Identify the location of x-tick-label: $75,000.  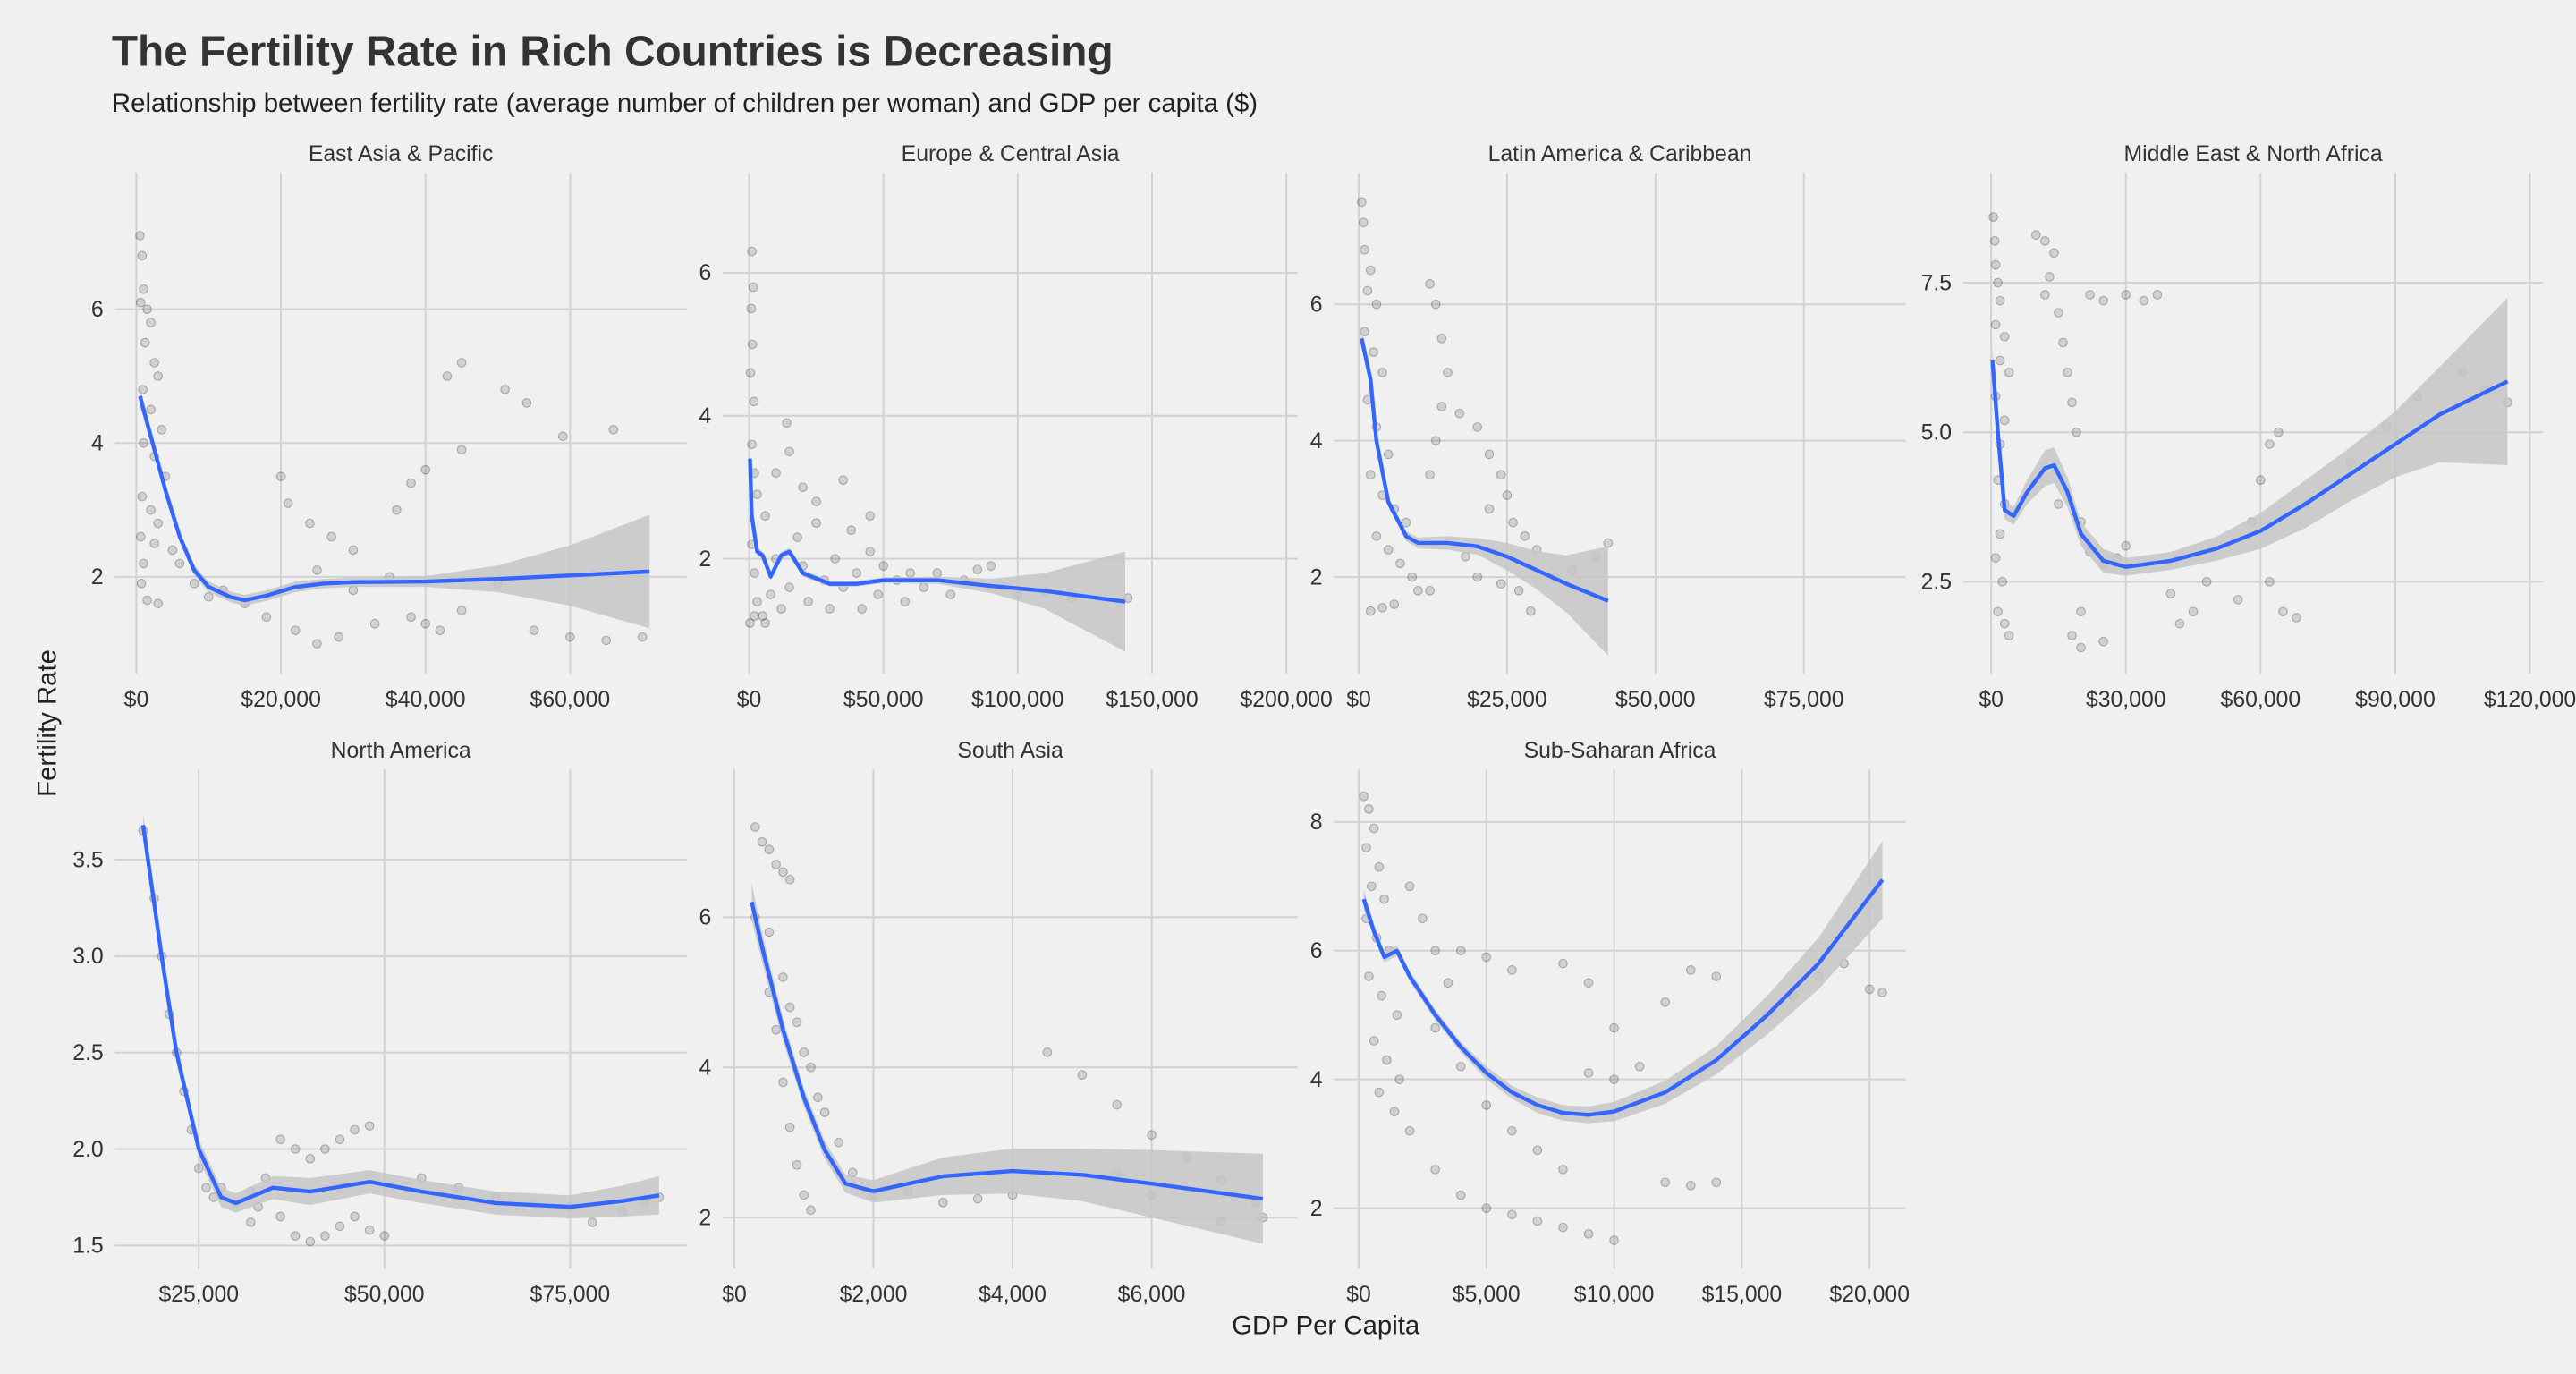
(570, 1295).